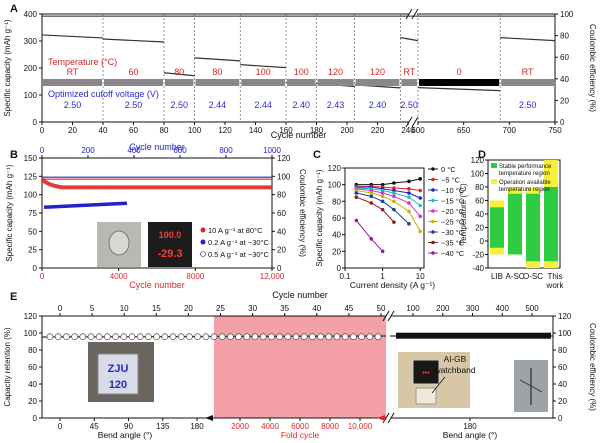 The image size is (600, 443). What do you see at coordinates (339, 268) in the screenshot?
I see `panel-c-y-tick-label: 0` at bounding box center [339, 268].